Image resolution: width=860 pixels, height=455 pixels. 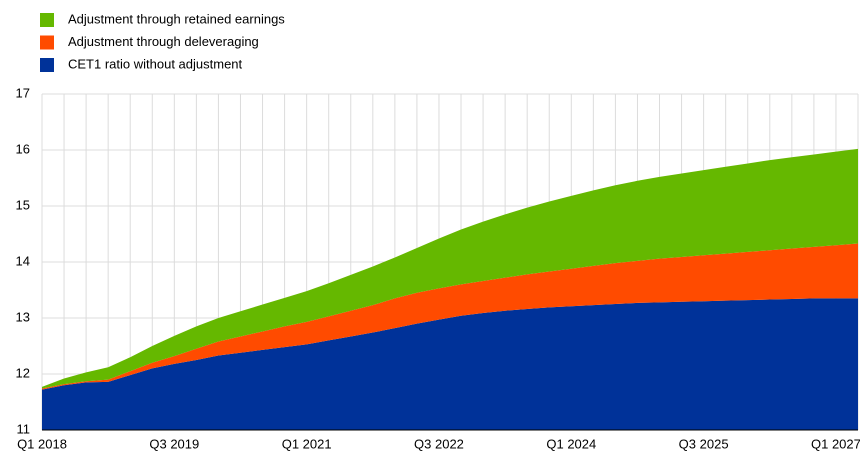 I want to click on y-tick-label: 13, so click(x=23, y=316).